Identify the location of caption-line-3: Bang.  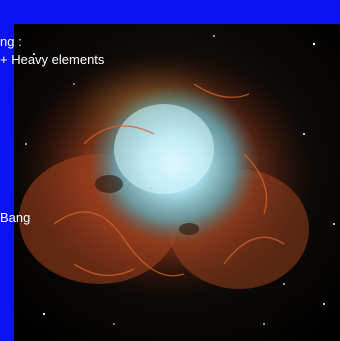
(15, 217).